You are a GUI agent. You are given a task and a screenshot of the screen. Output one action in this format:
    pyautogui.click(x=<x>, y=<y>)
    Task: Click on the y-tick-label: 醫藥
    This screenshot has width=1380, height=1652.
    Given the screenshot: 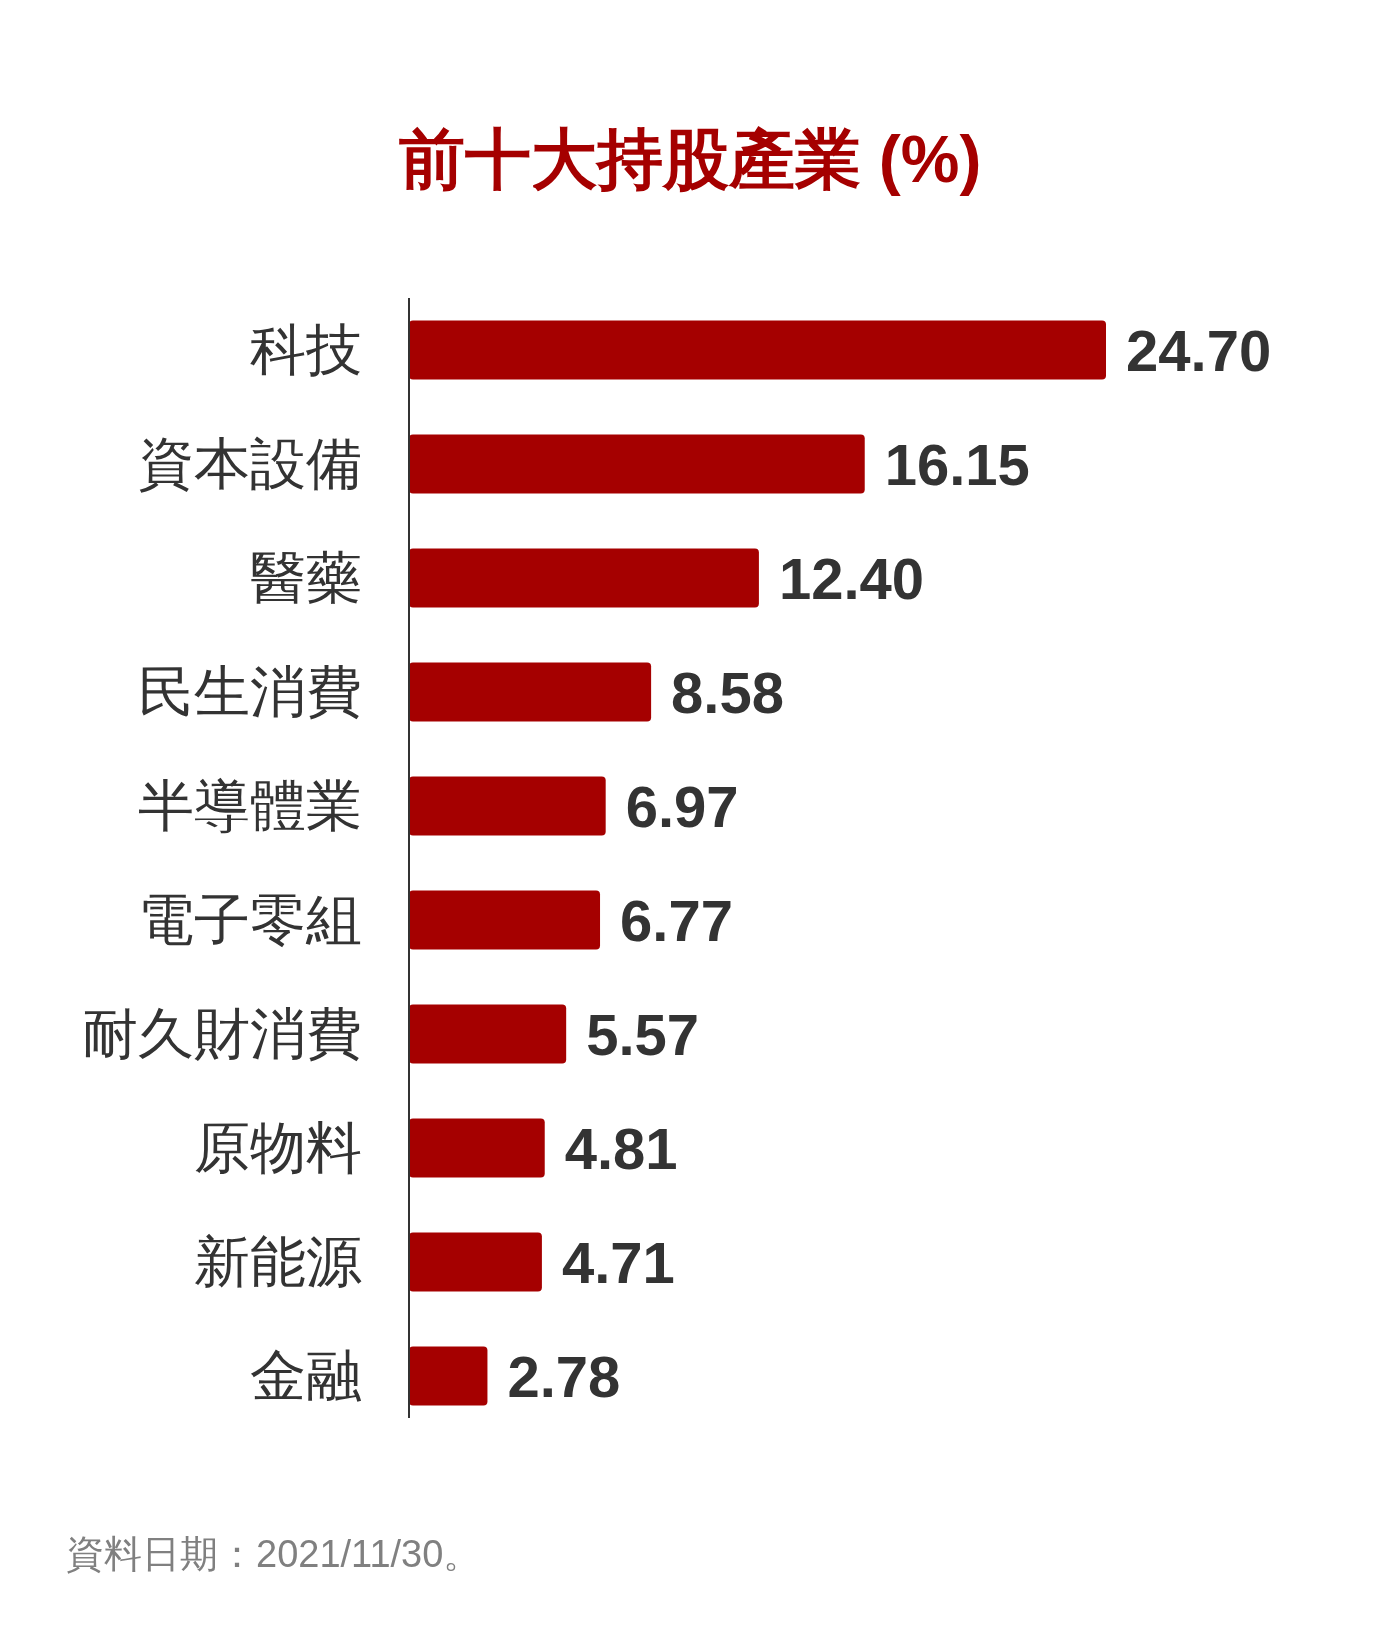 What is the action you would take?
    pyautogui.click(x=306, y=577)
    